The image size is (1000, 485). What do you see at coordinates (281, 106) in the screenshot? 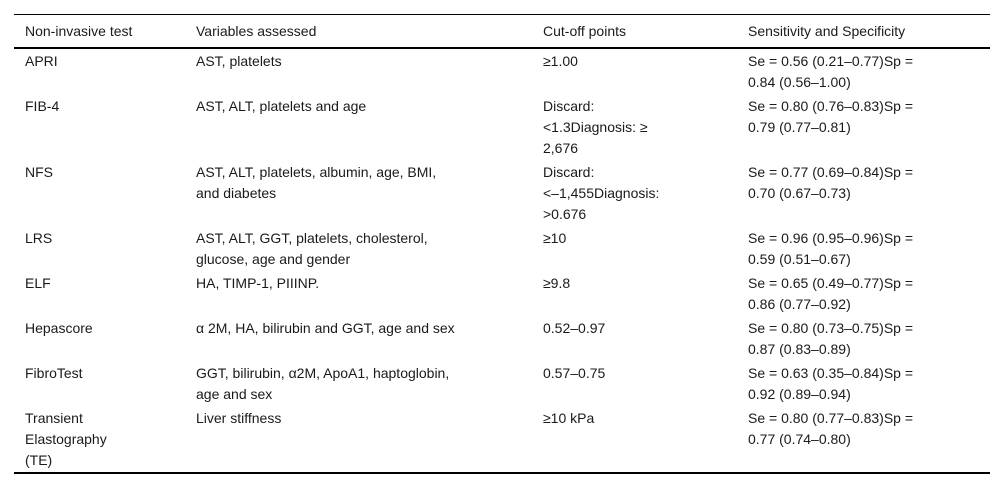
I see `cell-variables: AST, ALT, platelets and age` at bounding box center [281, 106].